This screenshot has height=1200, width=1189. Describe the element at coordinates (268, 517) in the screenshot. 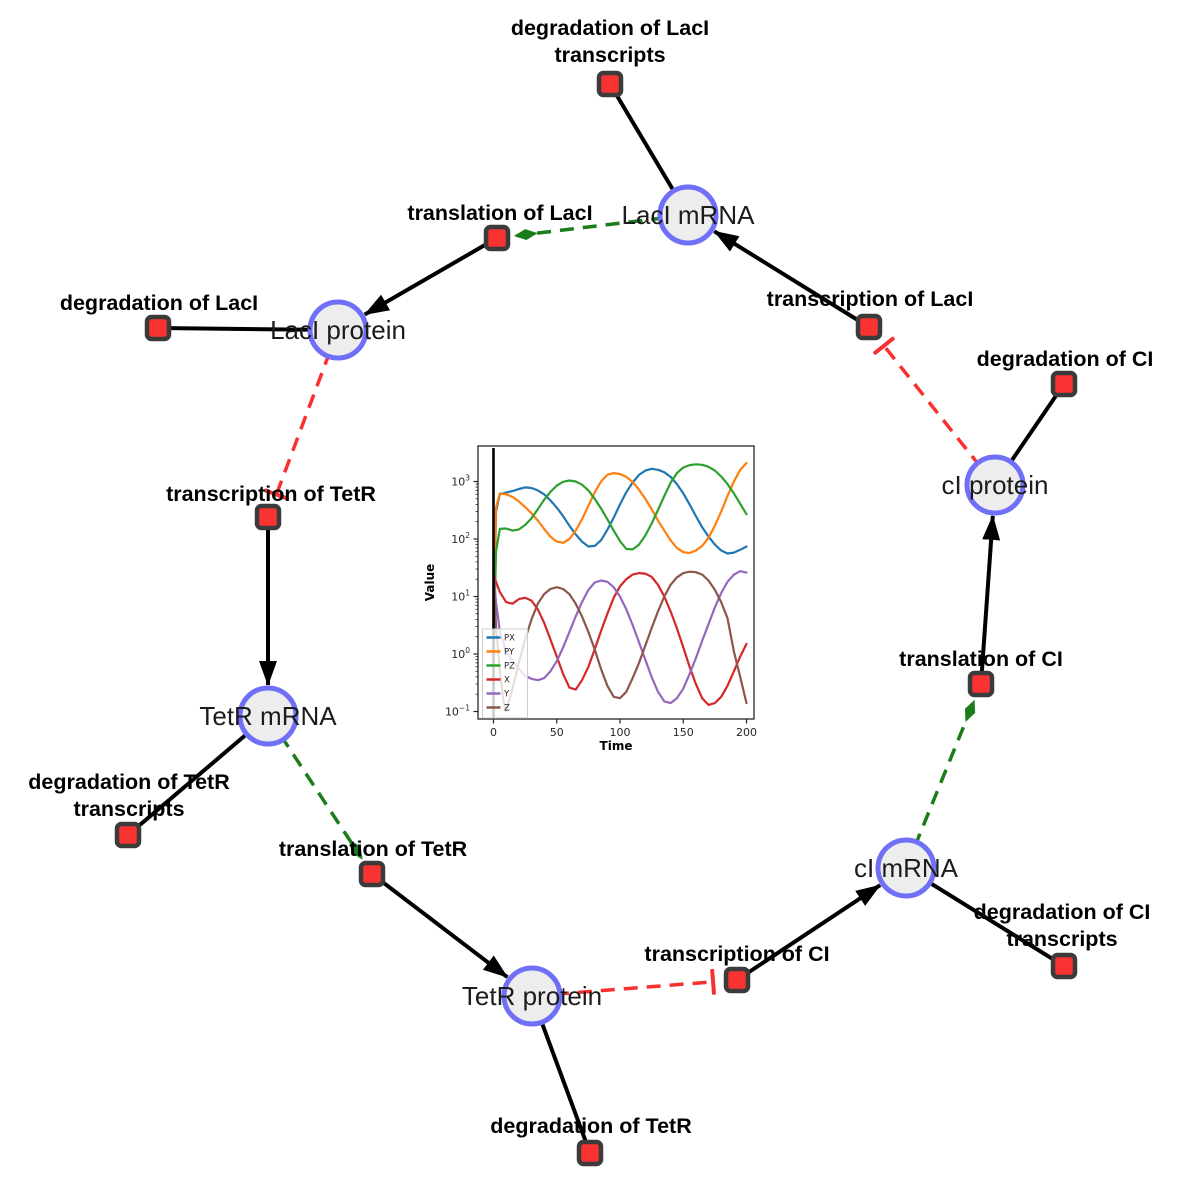

I see `reaction-node-tx_tetR` at that location.